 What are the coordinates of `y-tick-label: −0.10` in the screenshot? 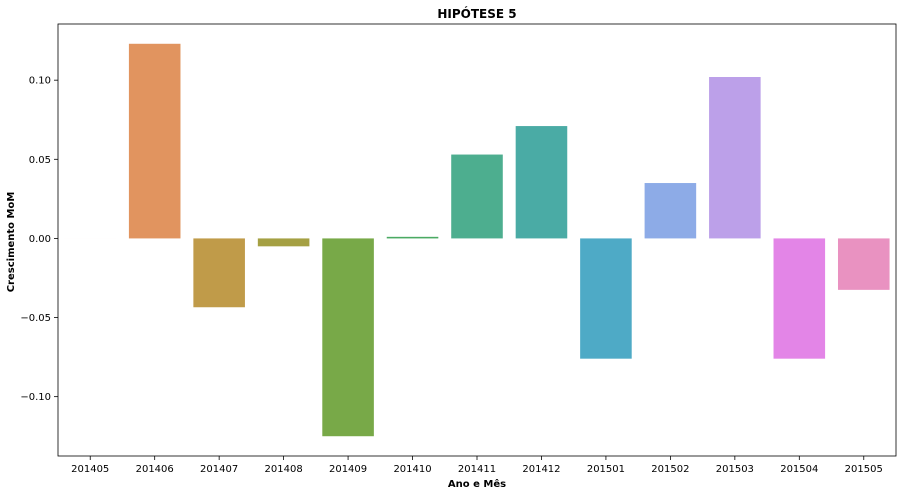 It's located at (35, 397).